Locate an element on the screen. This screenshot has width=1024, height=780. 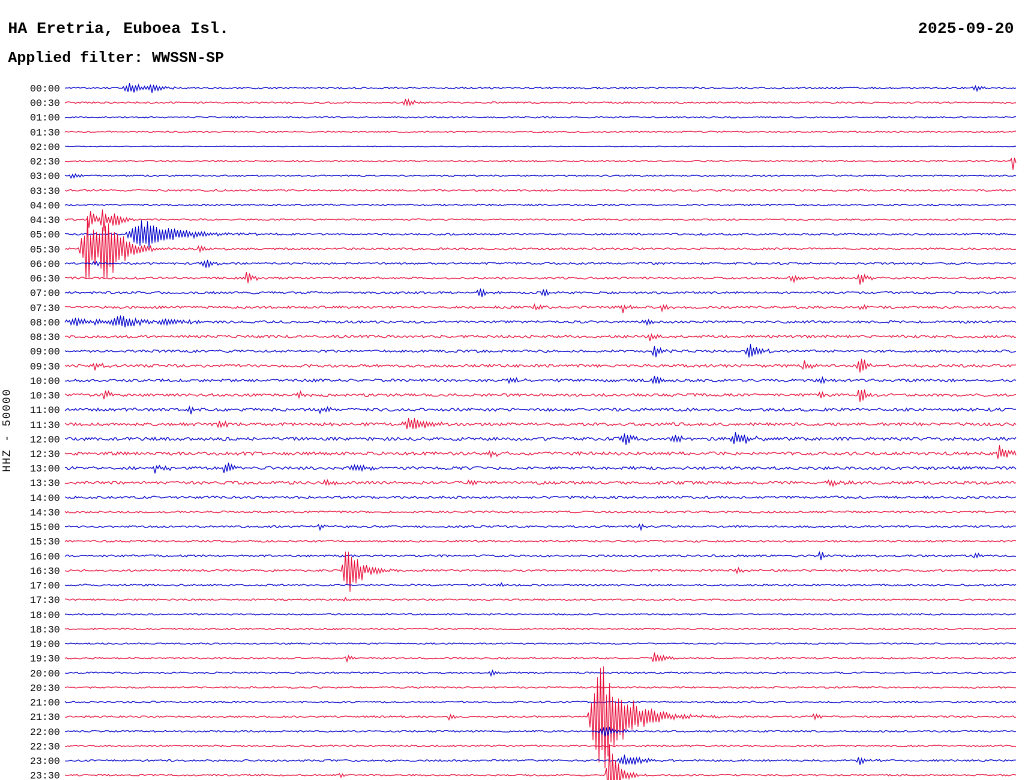
time-label: 09:30 is located at coordinates (45, 367).